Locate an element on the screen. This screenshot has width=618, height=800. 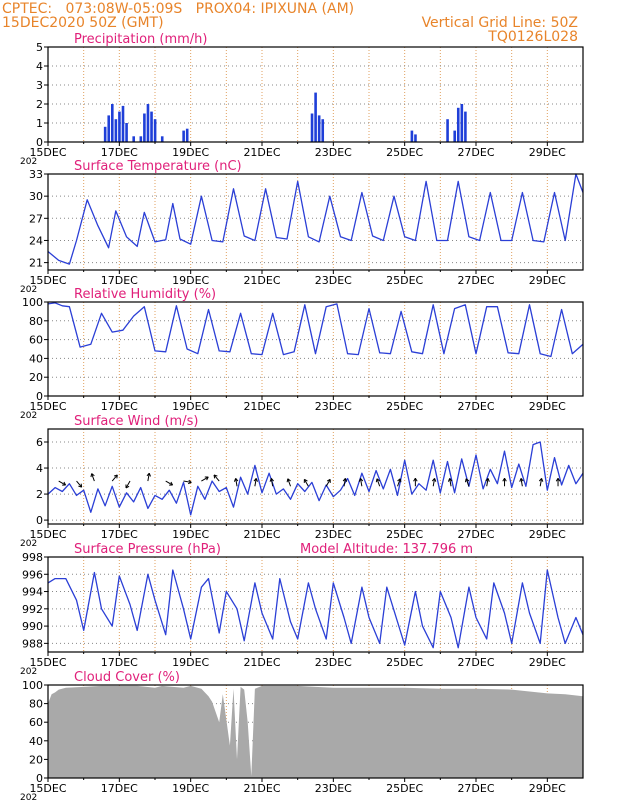
y-tick-label: 990 is located at coordinates (32, 626).